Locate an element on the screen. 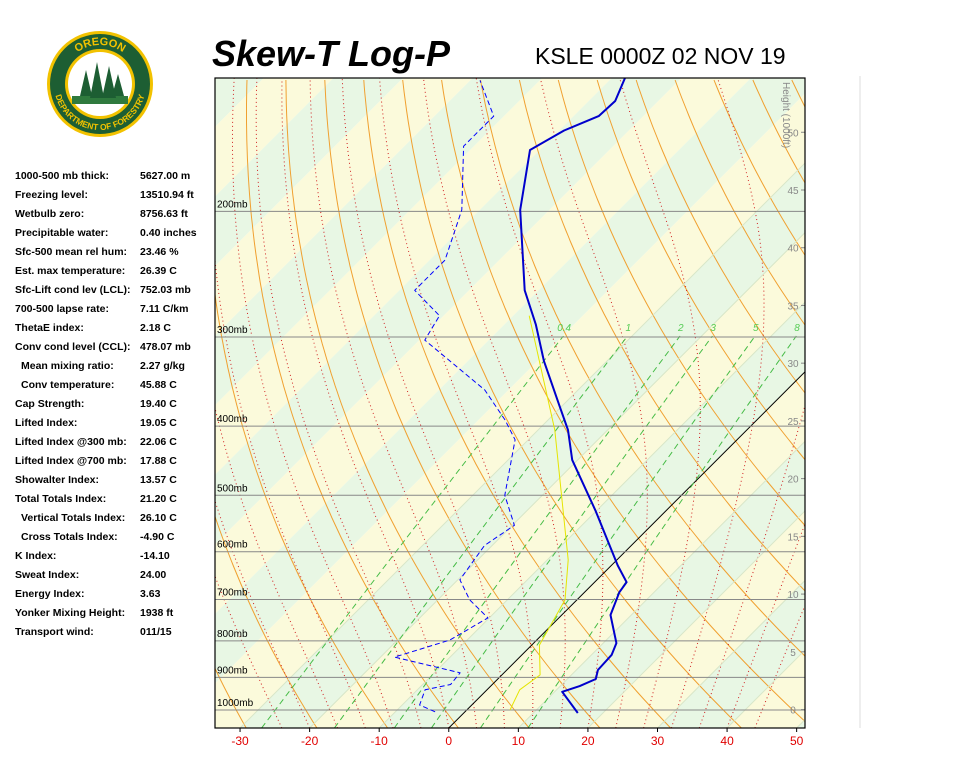 The height and width of the screenshot is (768, 960). mixing-ratio-label: 0.4 is located at coordinates (564, 328).